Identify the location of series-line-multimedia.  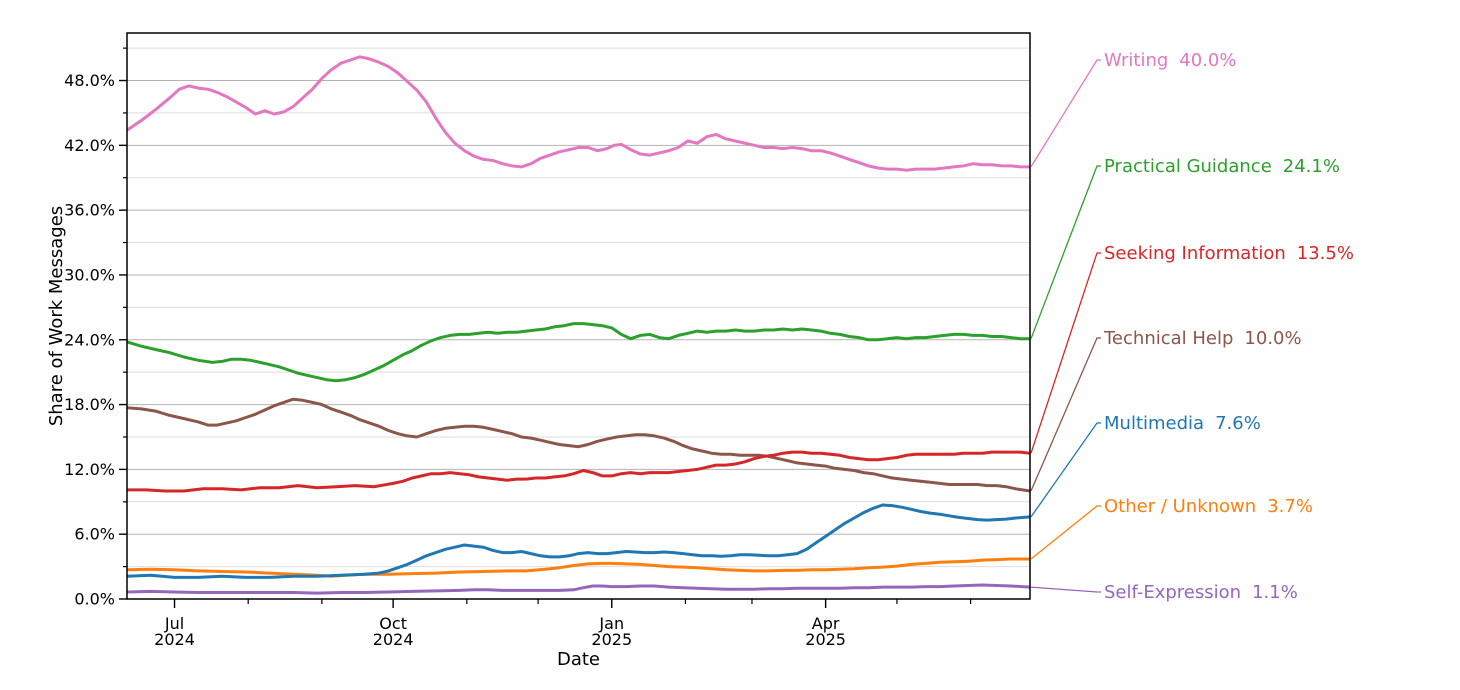
(578, 541).